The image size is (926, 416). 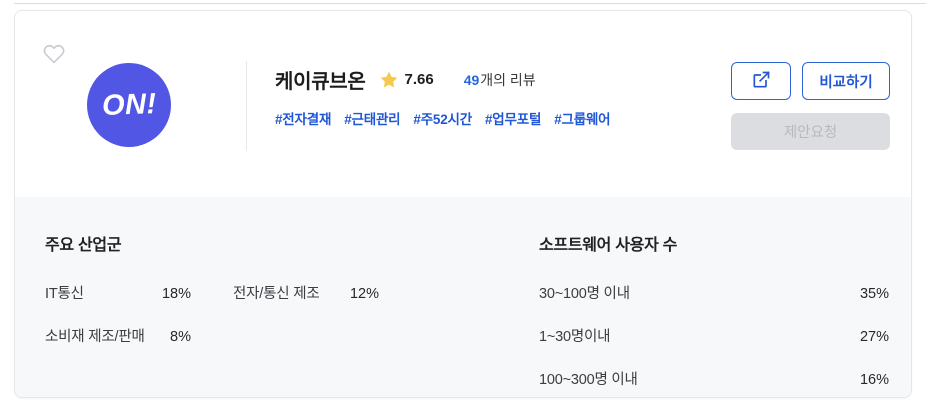 I want to click on tag-52hours: #주52시간, so click(x=442, y=119).